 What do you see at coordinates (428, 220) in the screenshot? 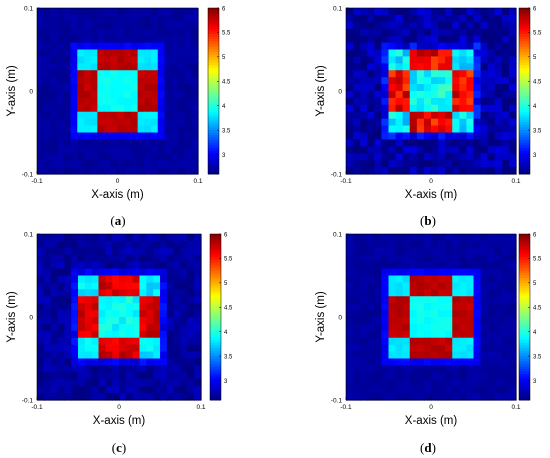
I see `panel-label: (b)` at bounding box center [428, 220].